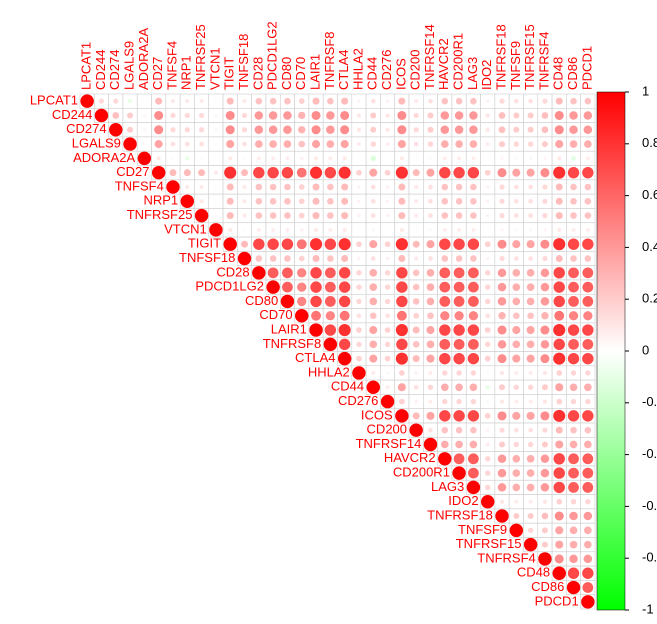 This screenshot has height=624, width=657. I want to click on column-label: TNFRSF18, so click(500, 57).